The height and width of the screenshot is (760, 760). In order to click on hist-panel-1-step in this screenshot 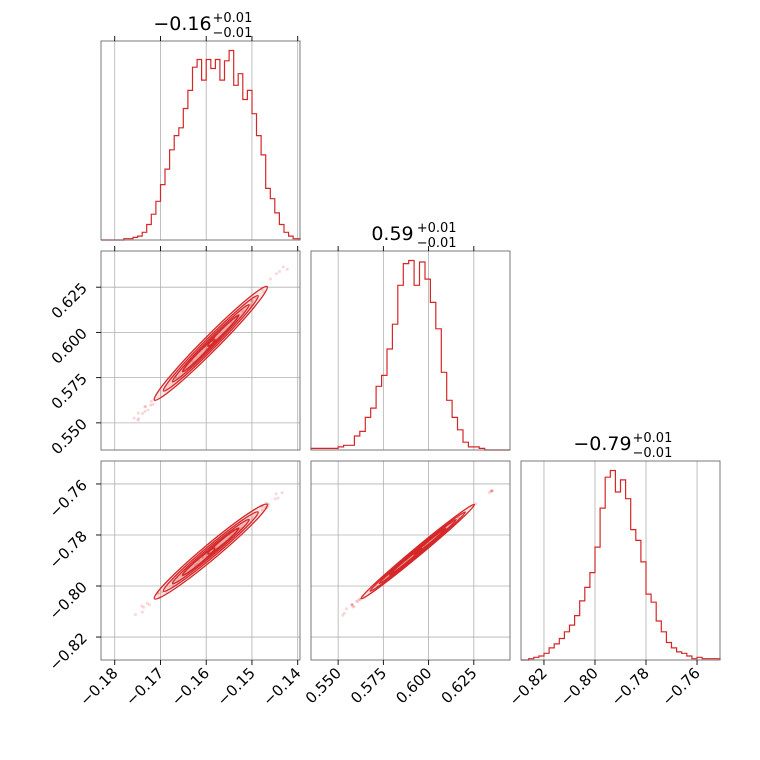, I will do `click(201, 145)`.